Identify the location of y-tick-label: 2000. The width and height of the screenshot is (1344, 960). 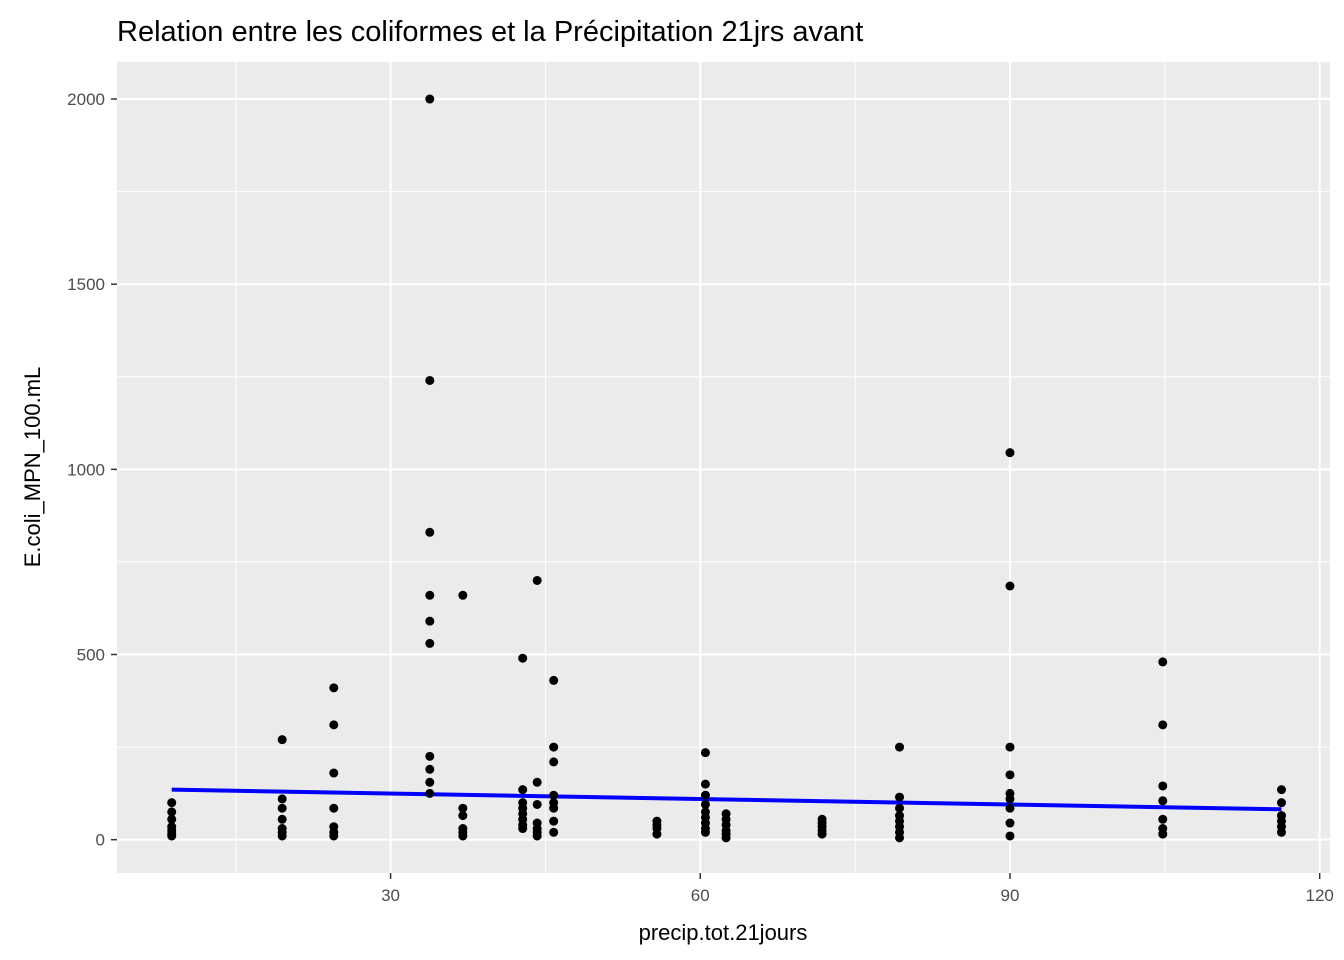
(86, 99).